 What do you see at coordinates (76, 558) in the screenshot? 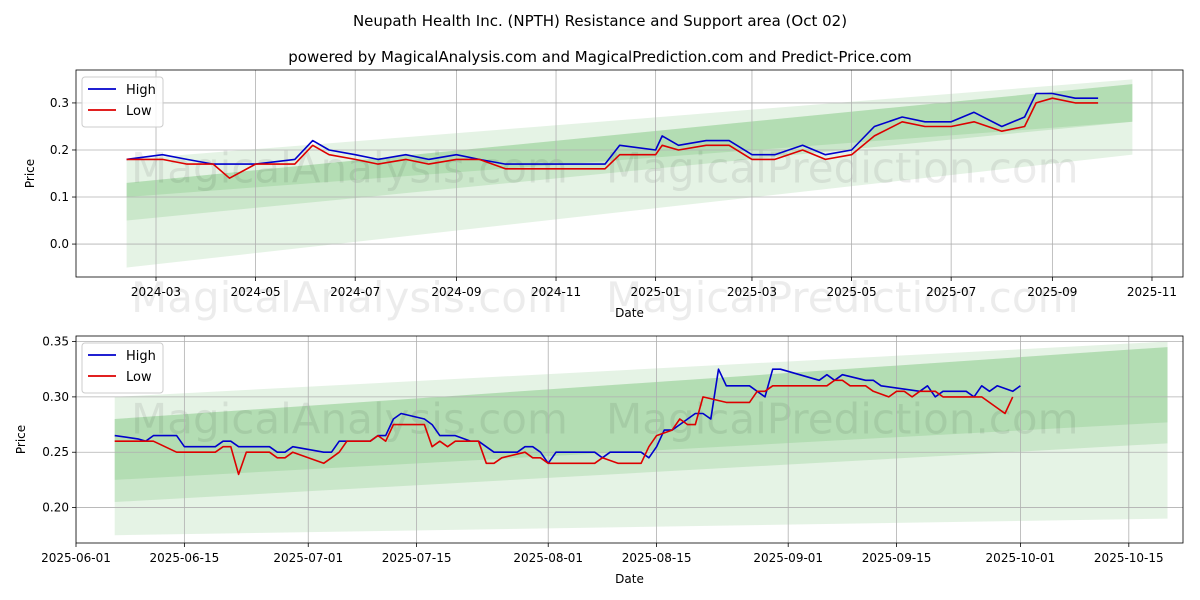
I see `x-tick-label: 2025-06-01` at bounding box center [76, 558].